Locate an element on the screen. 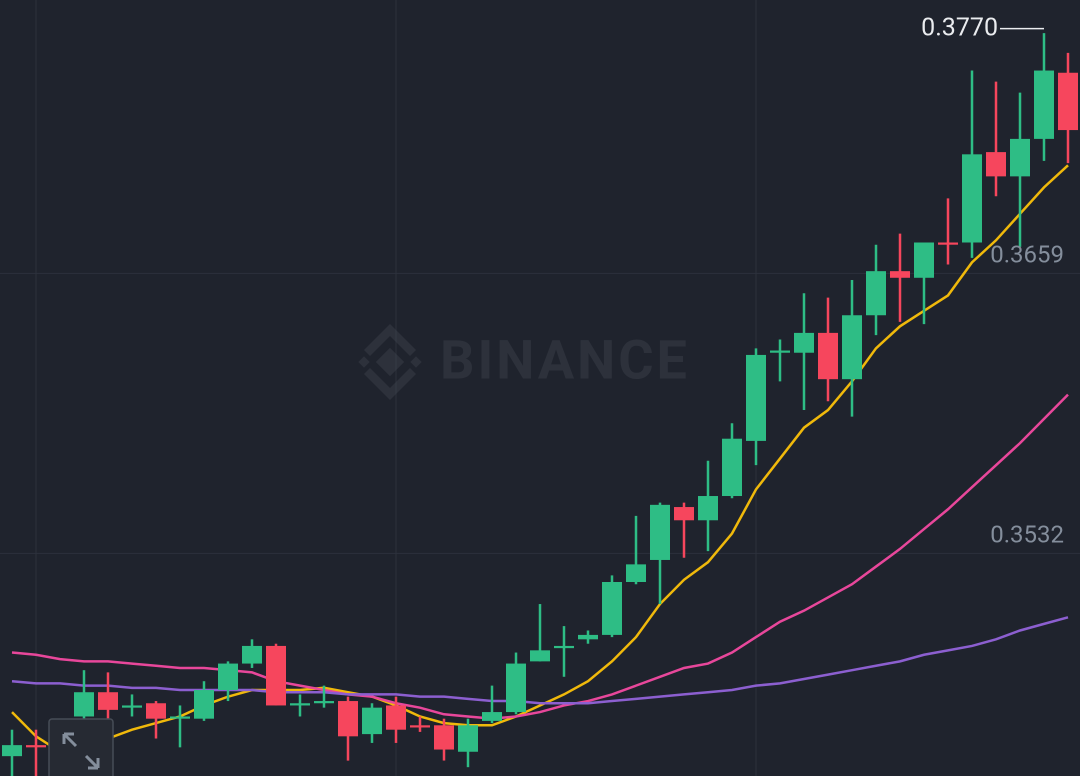 The width and height of the screenshot is (1080, 776). expand-button is located at coordinates (81, 747).